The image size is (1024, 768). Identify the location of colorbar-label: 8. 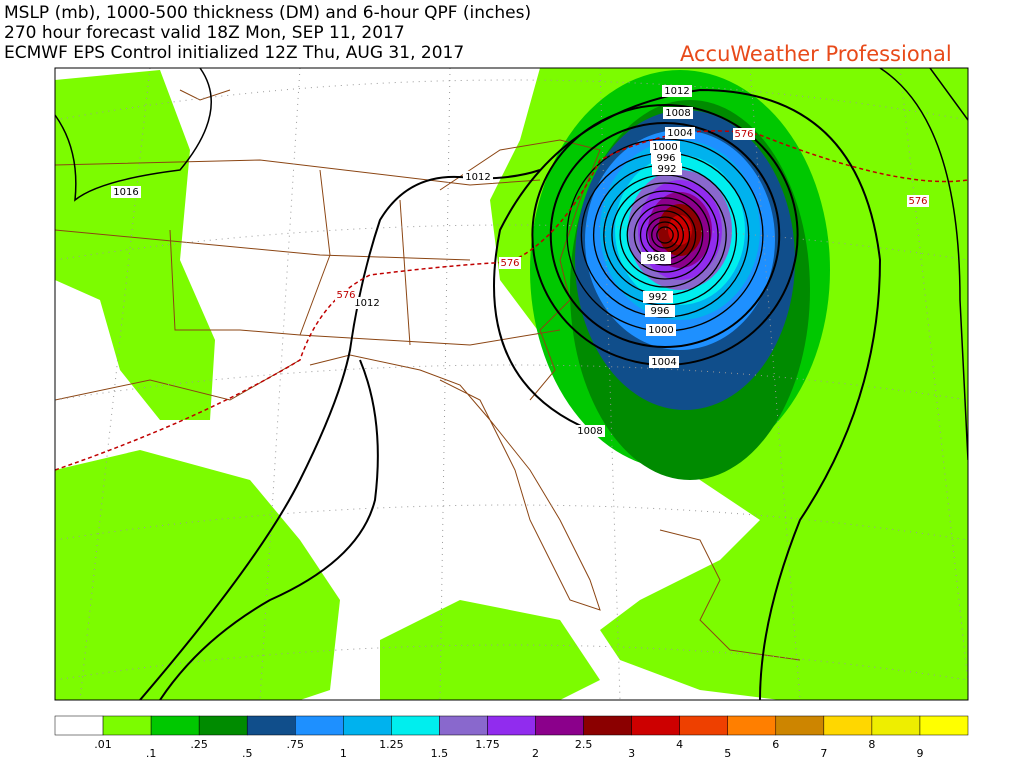
(871, 744).